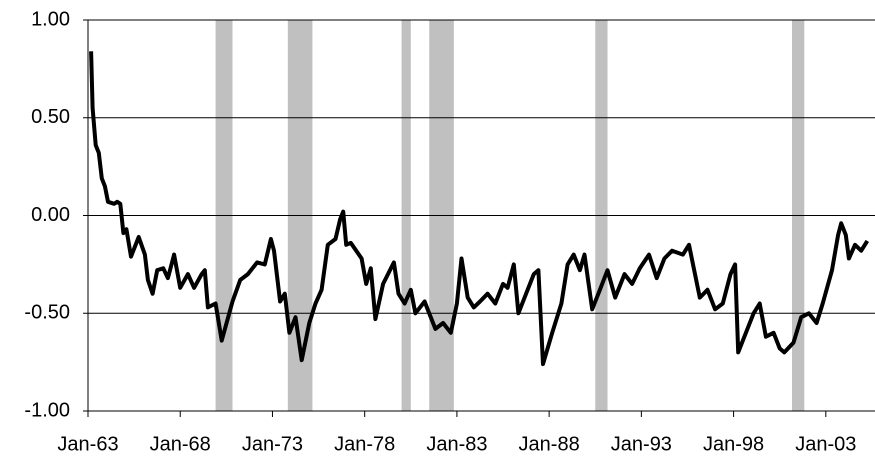 This screenshot has height=462, width=875. I want to click on x-tick-label: Jan-93, so click(641, 444).